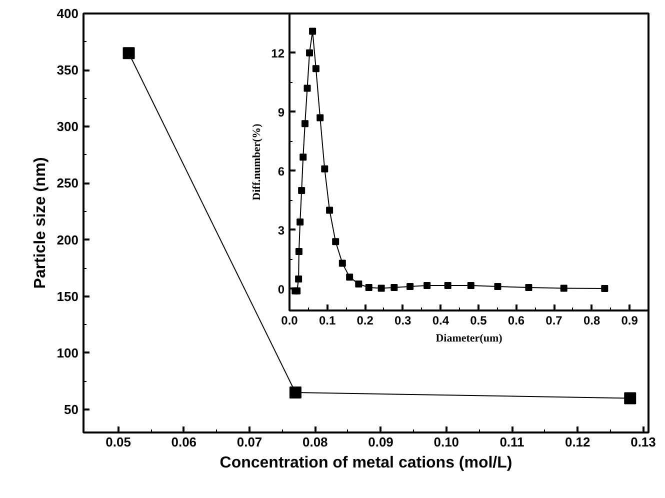  Describe the element at coordinates (281, 171) in the screenshot. I see `y-tick-label: 6` at that location.